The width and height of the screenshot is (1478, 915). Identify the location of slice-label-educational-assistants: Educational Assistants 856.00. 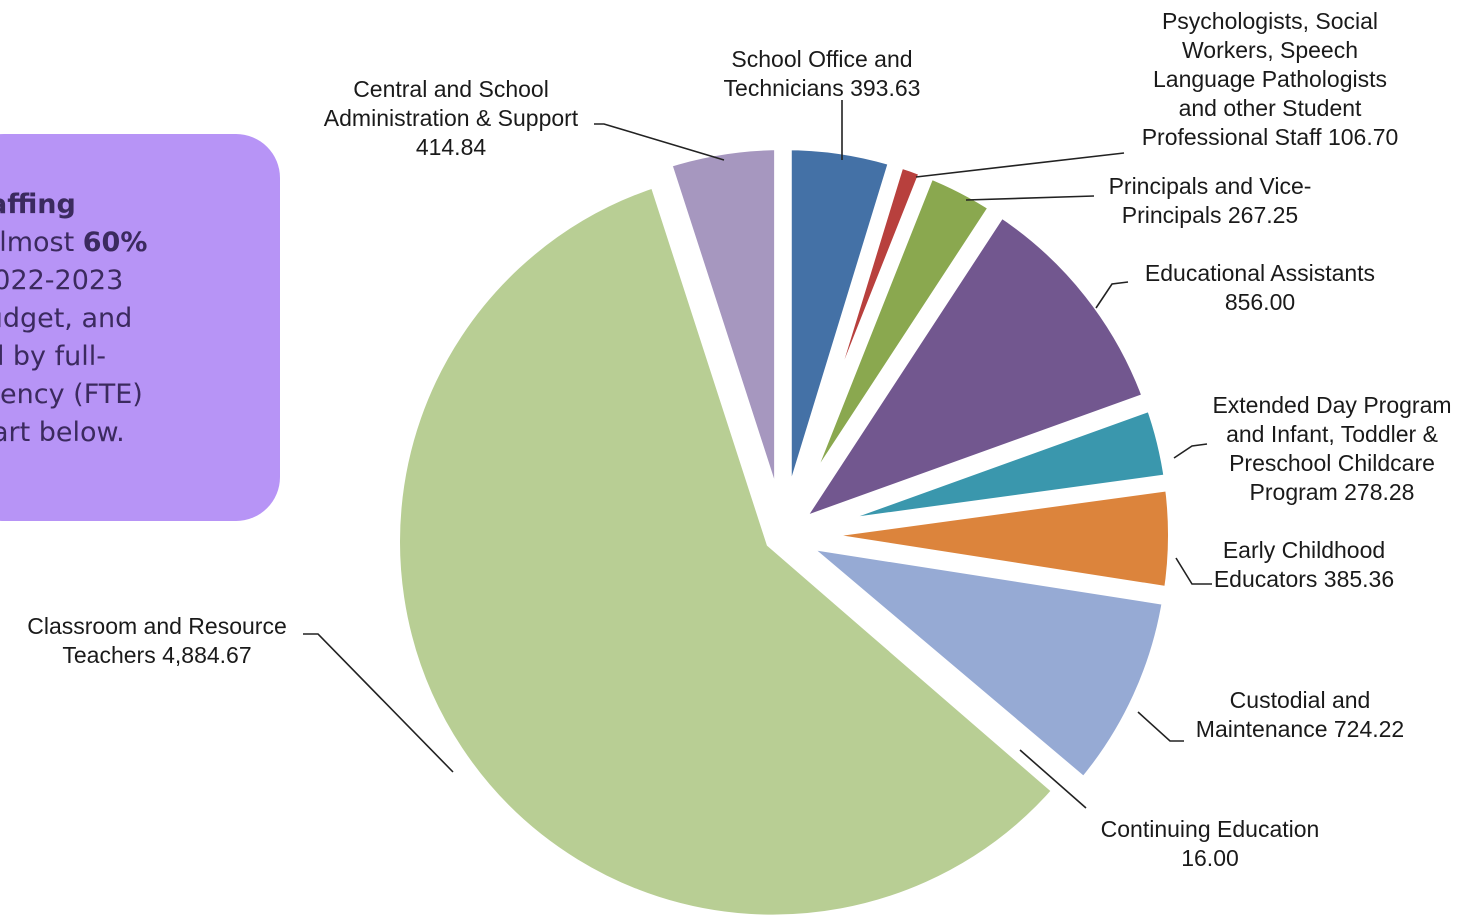
(1260, 287).